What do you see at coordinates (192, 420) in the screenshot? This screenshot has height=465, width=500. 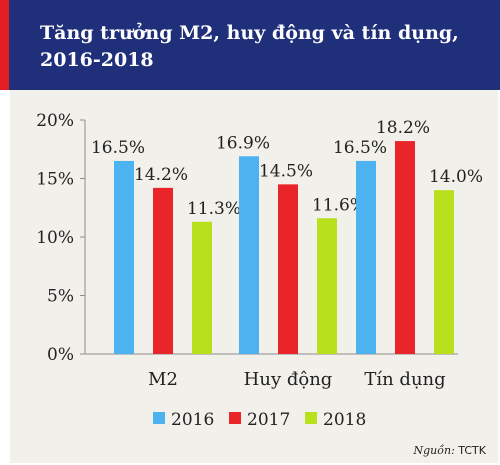 I see `legend-label: 2016` at bounding box center [192, 420].